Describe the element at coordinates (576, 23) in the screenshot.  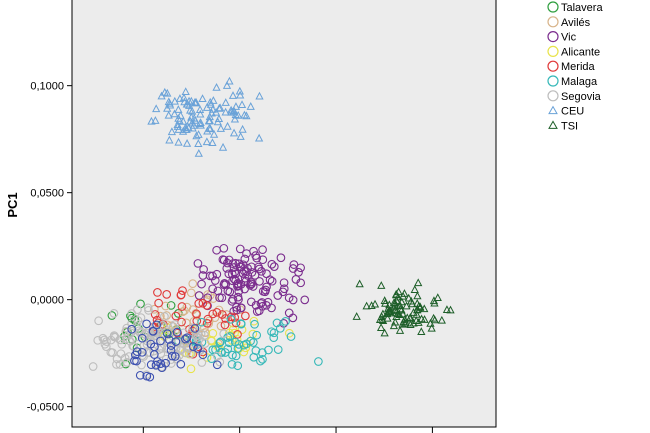
I see `legend-label: Avilés` at that location.